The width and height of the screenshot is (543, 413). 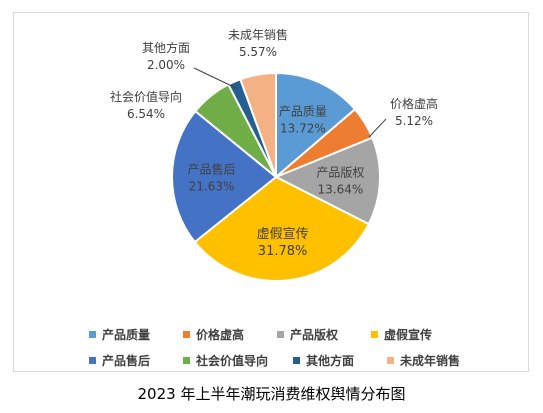 I want to click on legend-label: 产品质量, so click(x=126, y=334).